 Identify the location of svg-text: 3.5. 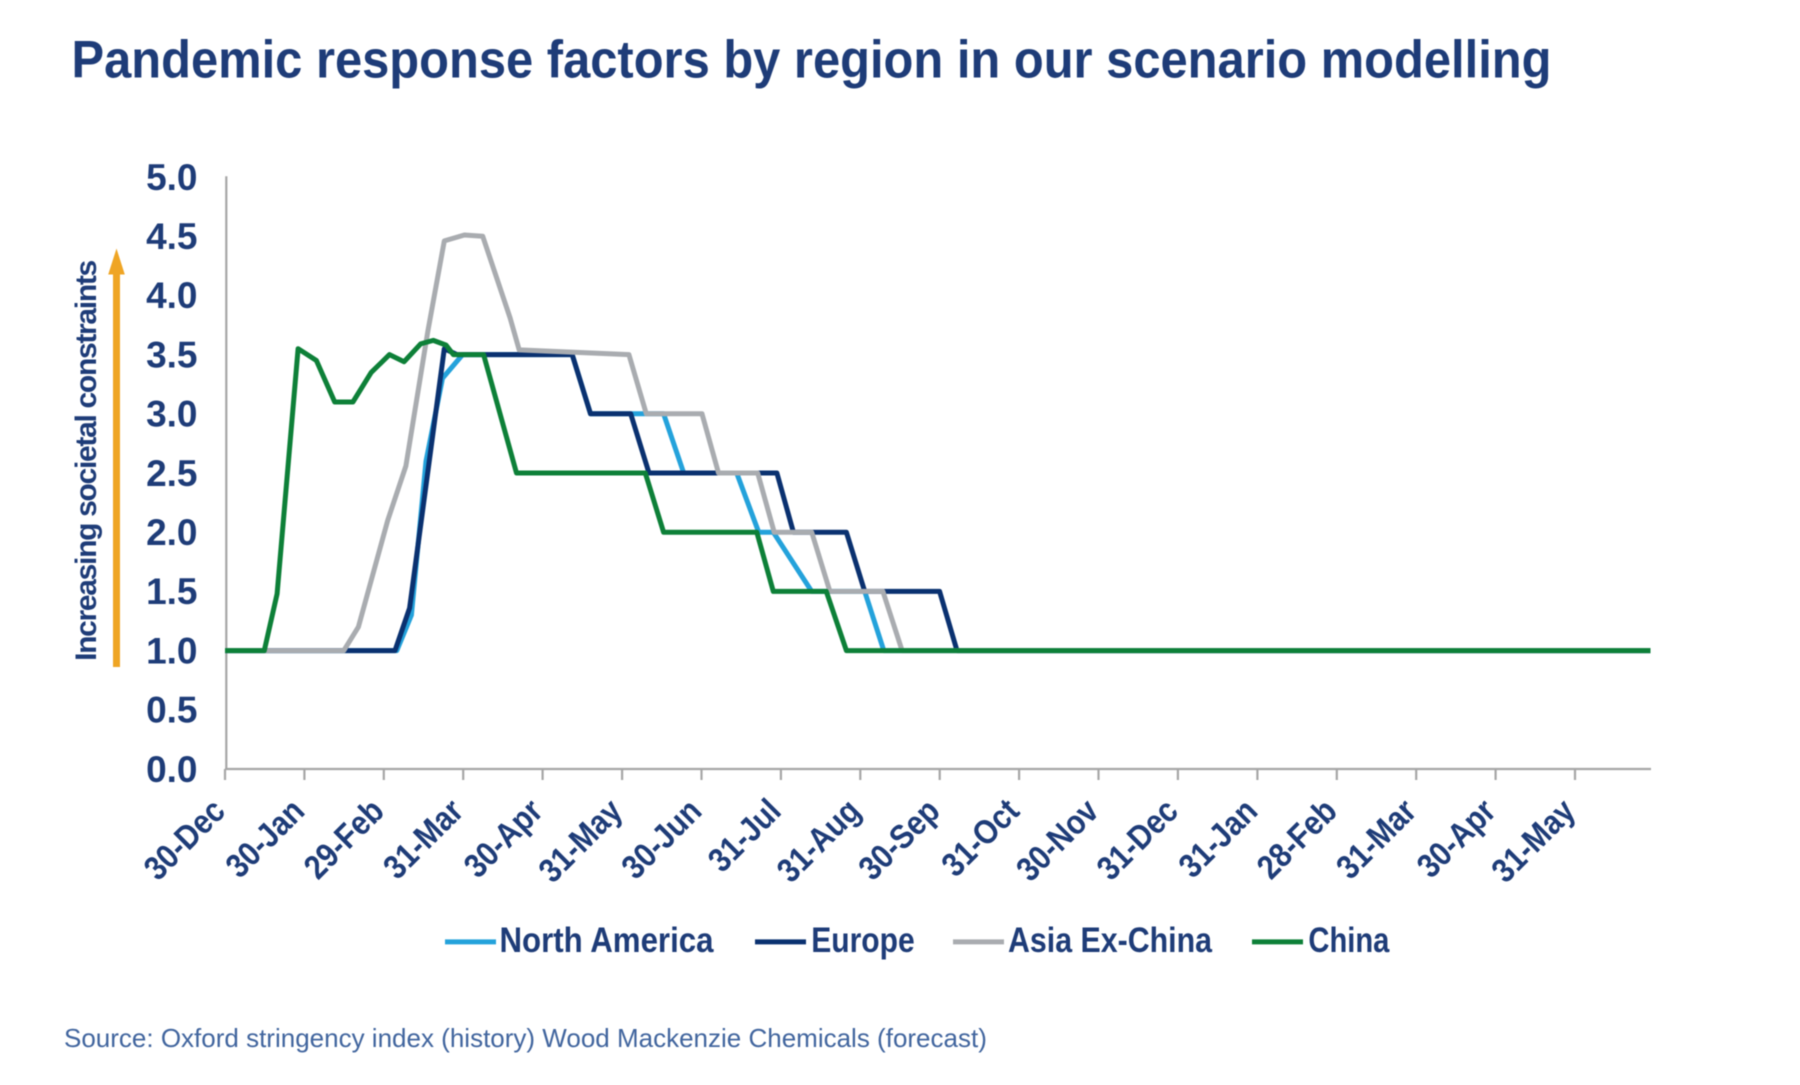
(171, 354).